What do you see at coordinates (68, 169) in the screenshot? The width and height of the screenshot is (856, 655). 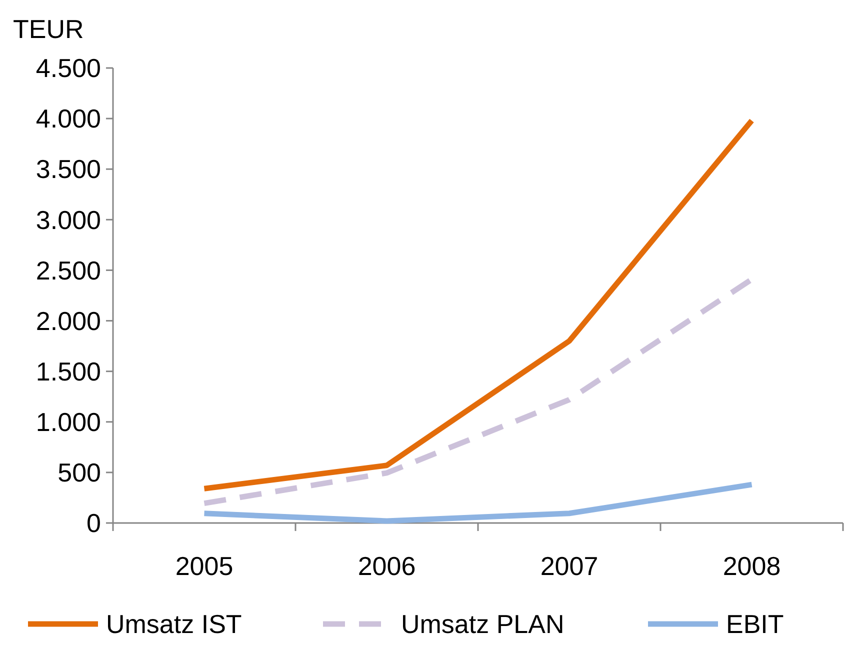 I see `y-tick-label: 3.500` at bounding box center [68, 169].